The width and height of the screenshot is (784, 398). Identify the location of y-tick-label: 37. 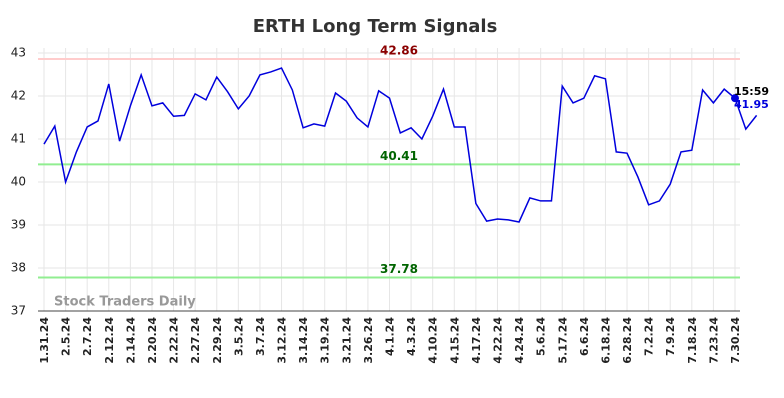
(18, 311).